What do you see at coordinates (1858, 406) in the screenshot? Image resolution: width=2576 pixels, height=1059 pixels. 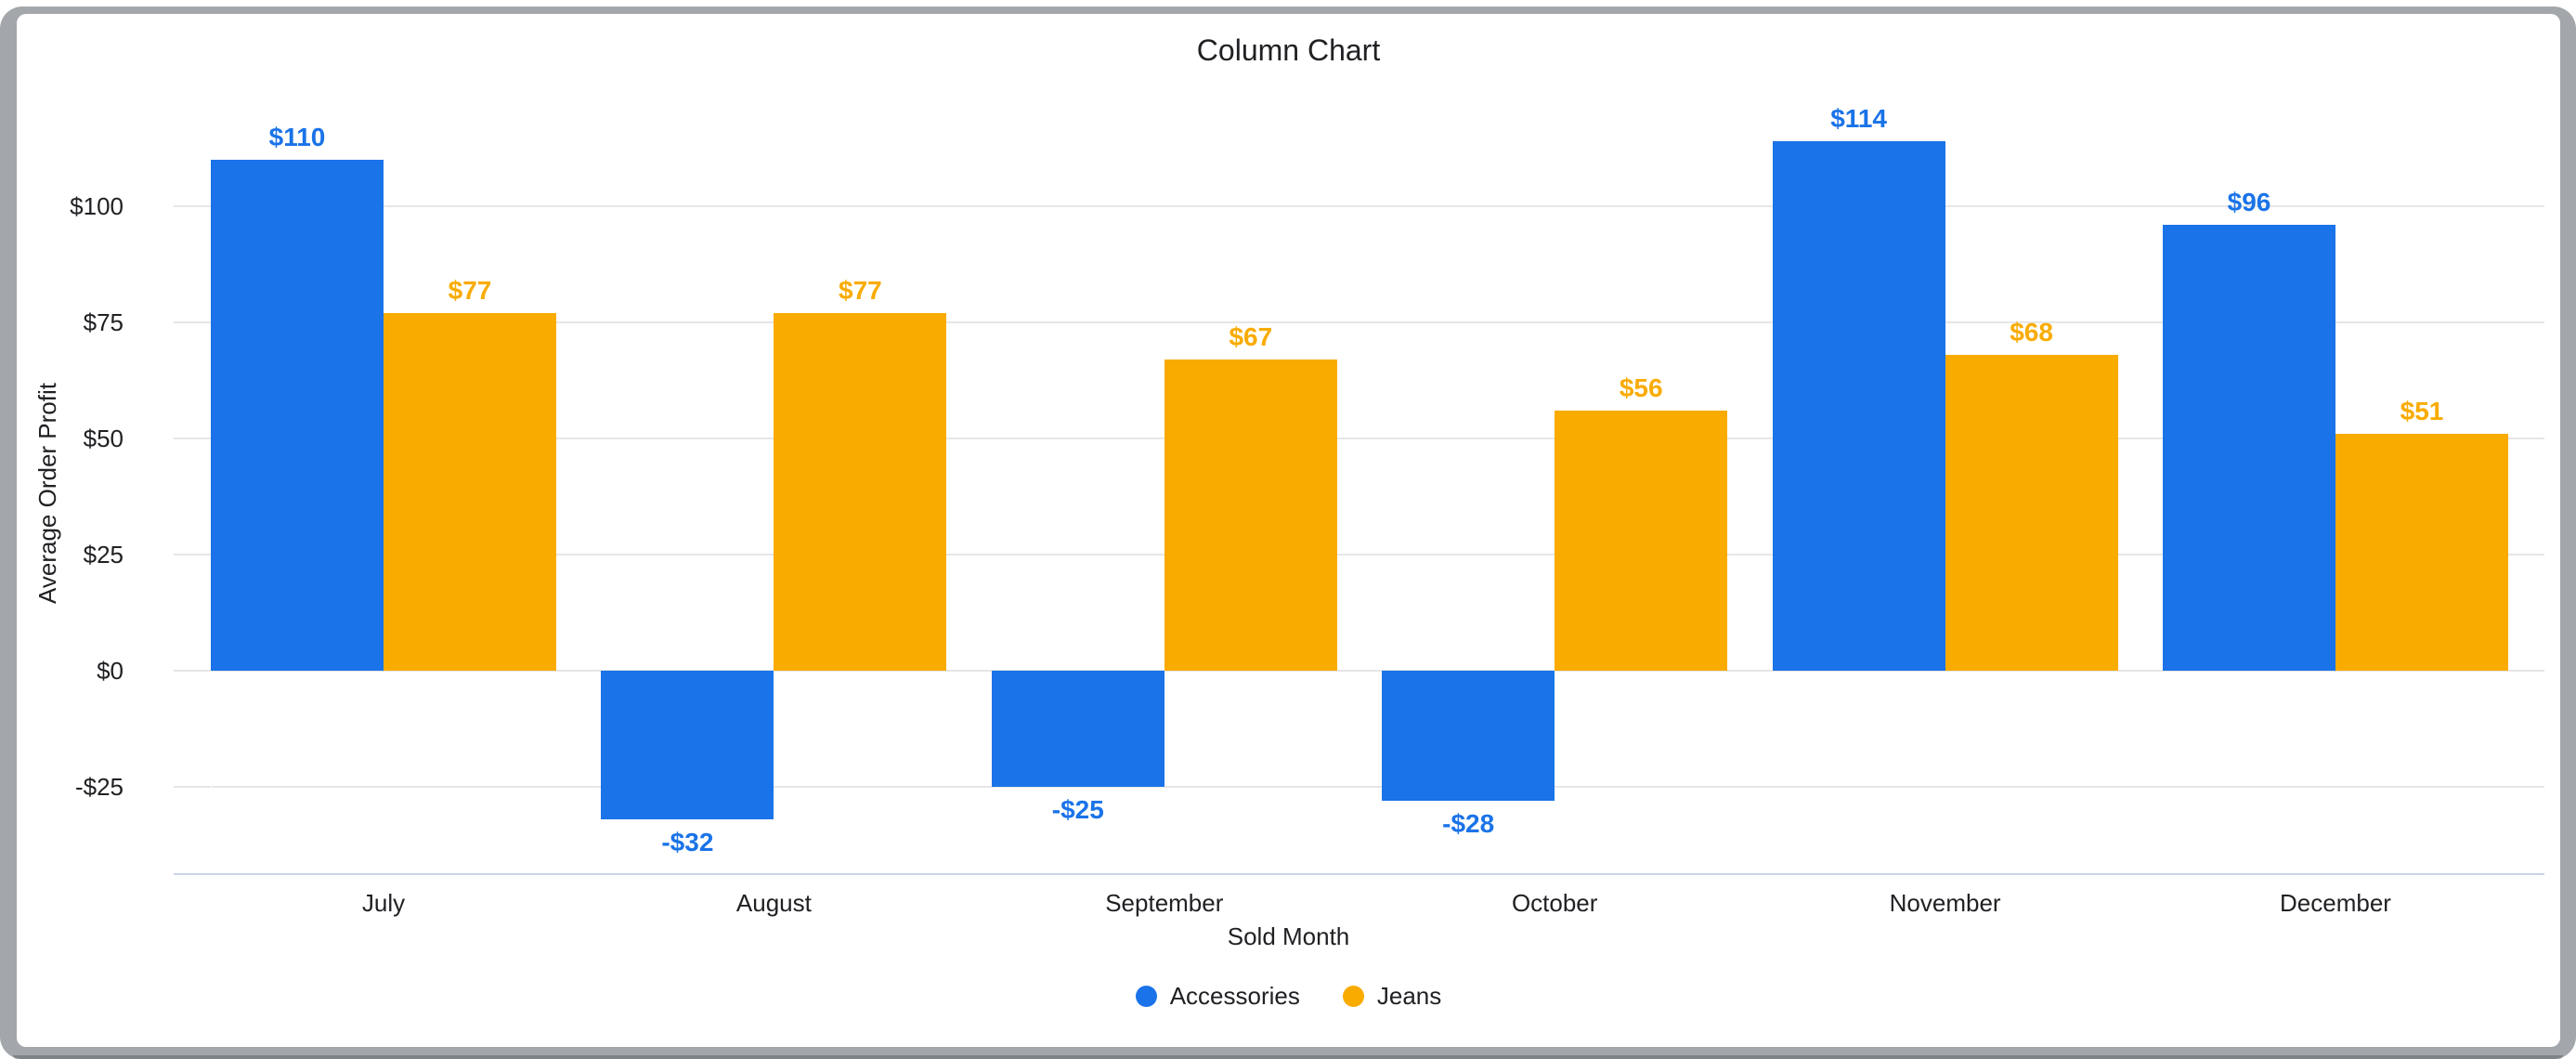 I see `bar-accessories-november` at bounding box center [1858, 406].